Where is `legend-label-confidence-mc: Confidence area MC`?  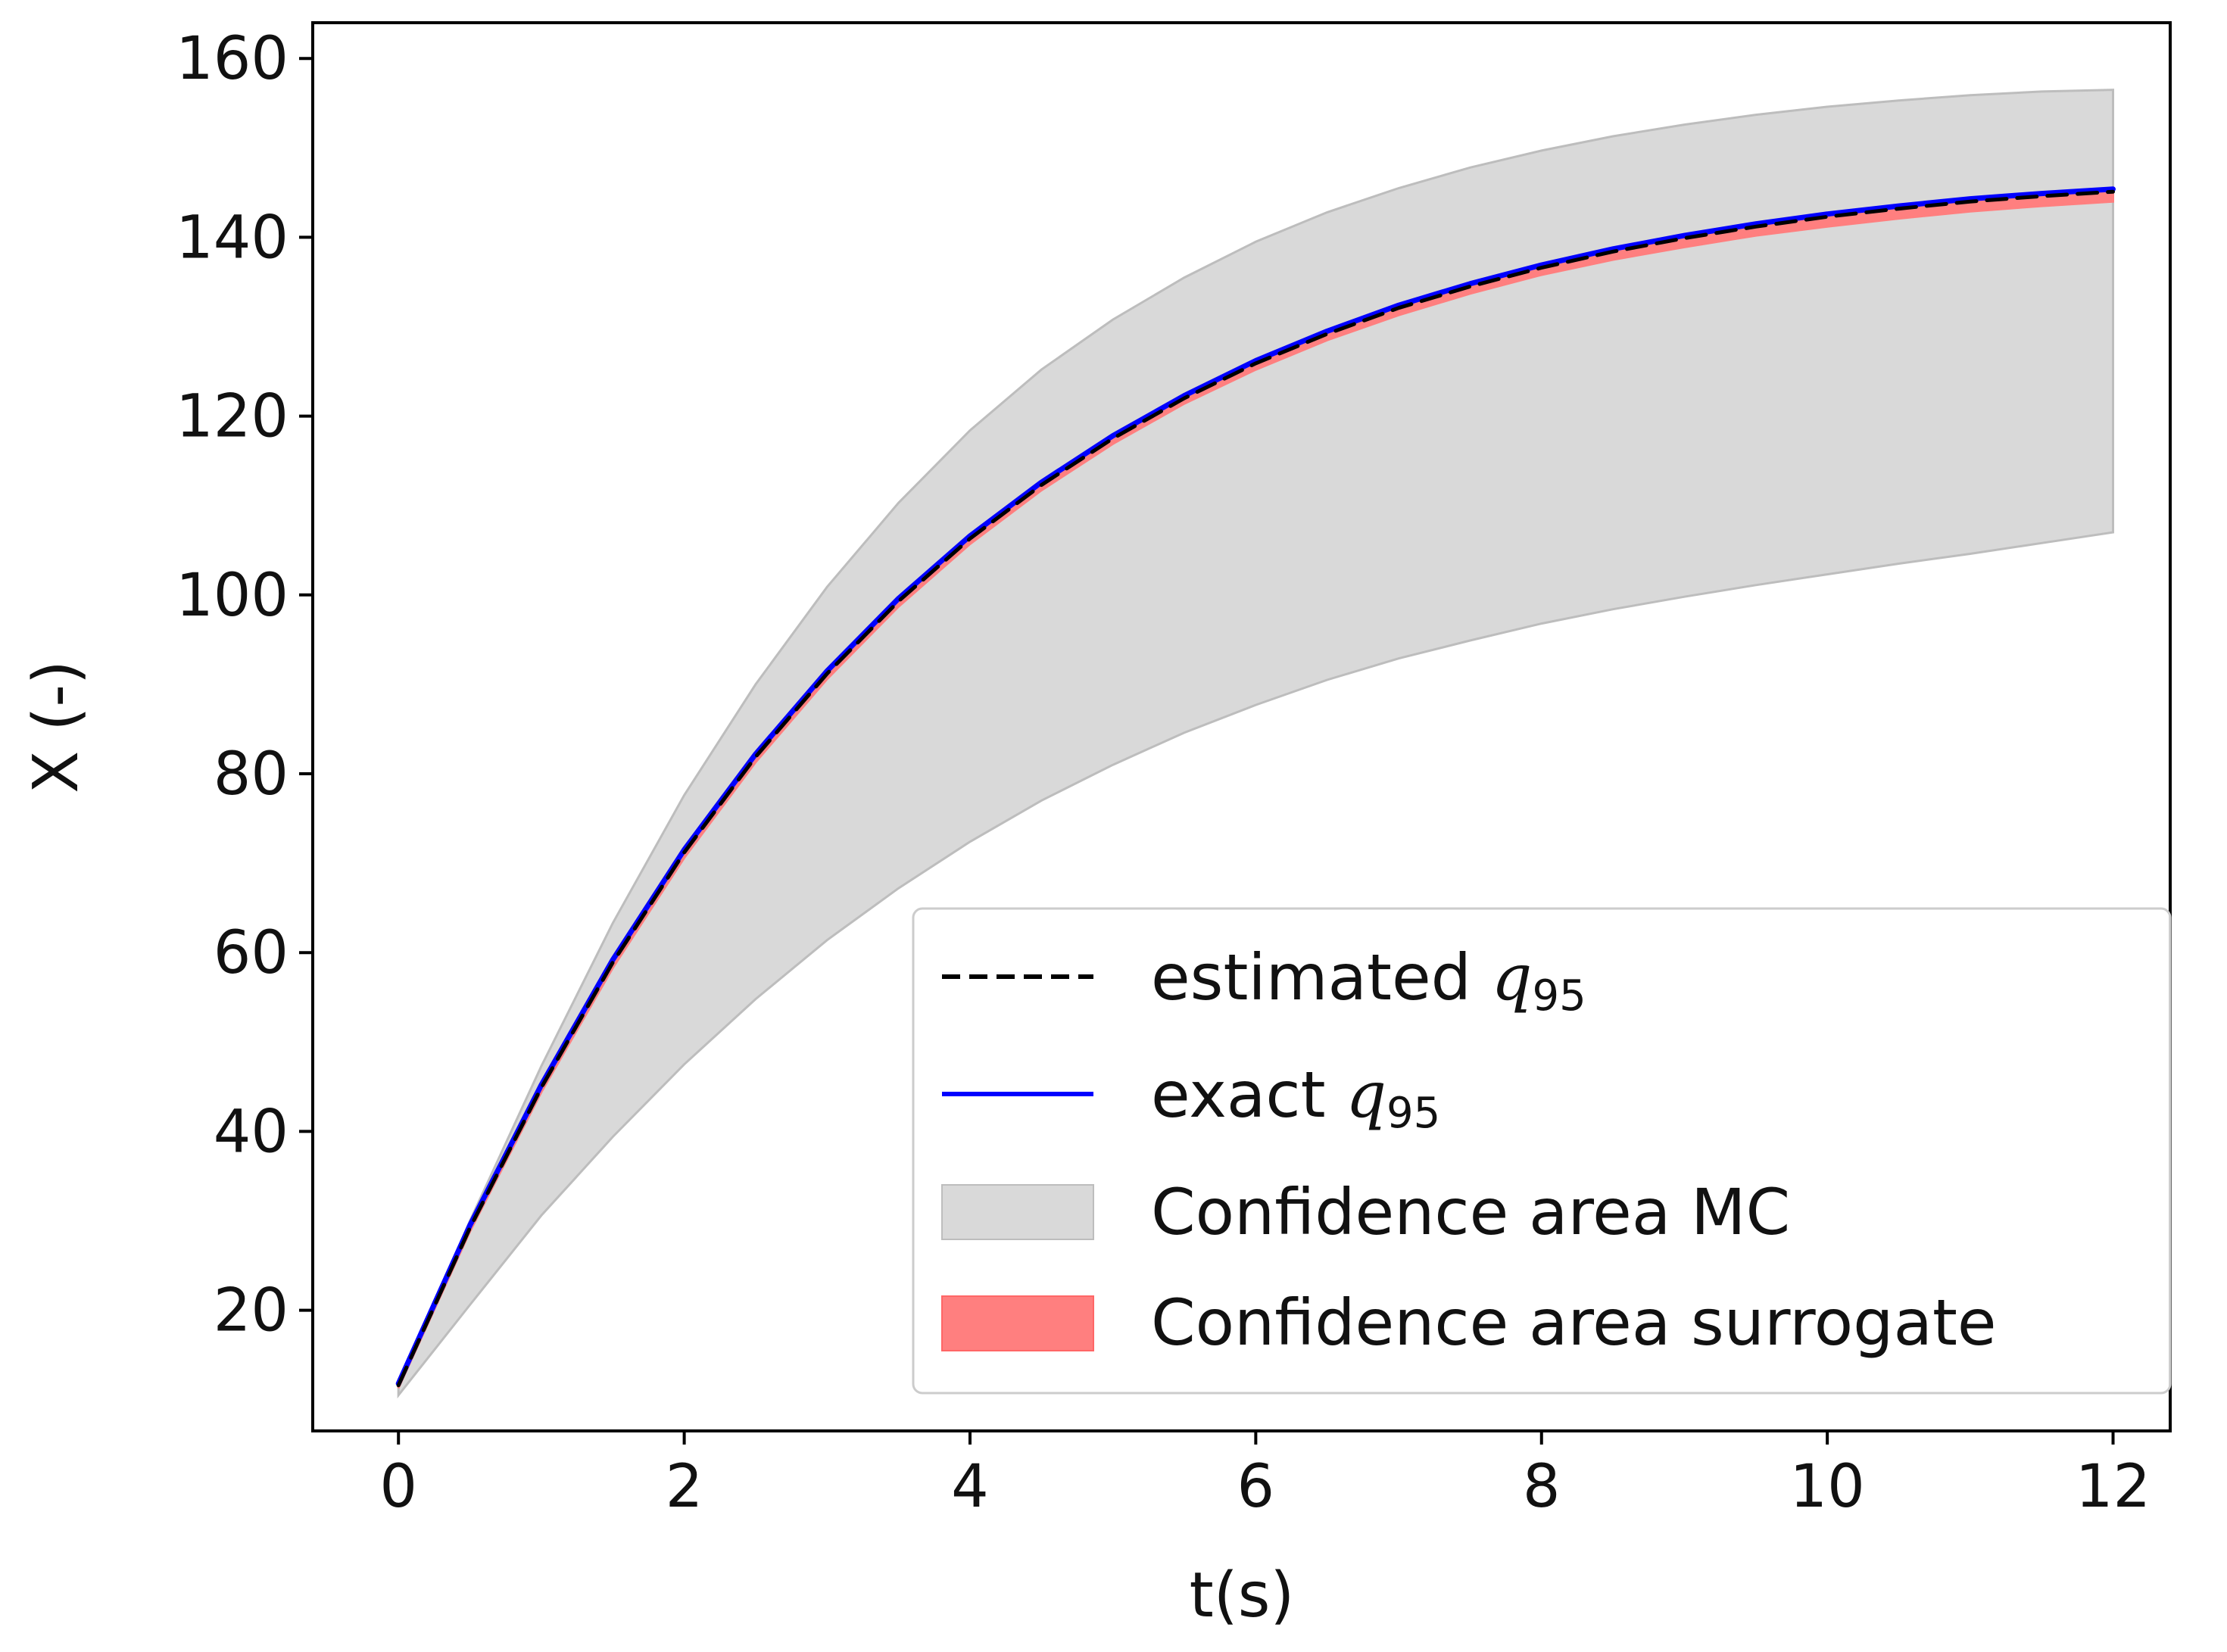
legend-label-confidence-mc: Confidence area MC is located at coordinates (1470, 1212).